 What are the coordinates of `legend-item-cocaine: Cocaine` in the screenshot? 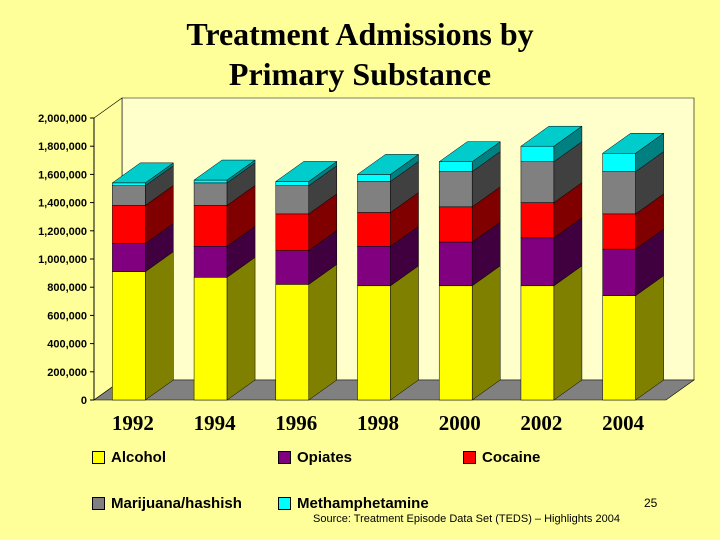 It's located at (501, 457).